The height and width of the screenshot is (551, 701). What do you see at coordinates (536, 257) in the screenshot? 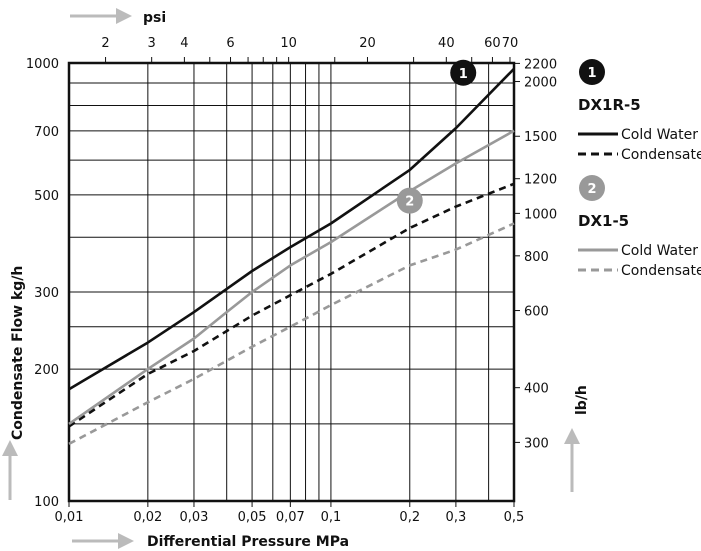
I see `lbh-tick-label: 800` at bounding box center [536, 257].